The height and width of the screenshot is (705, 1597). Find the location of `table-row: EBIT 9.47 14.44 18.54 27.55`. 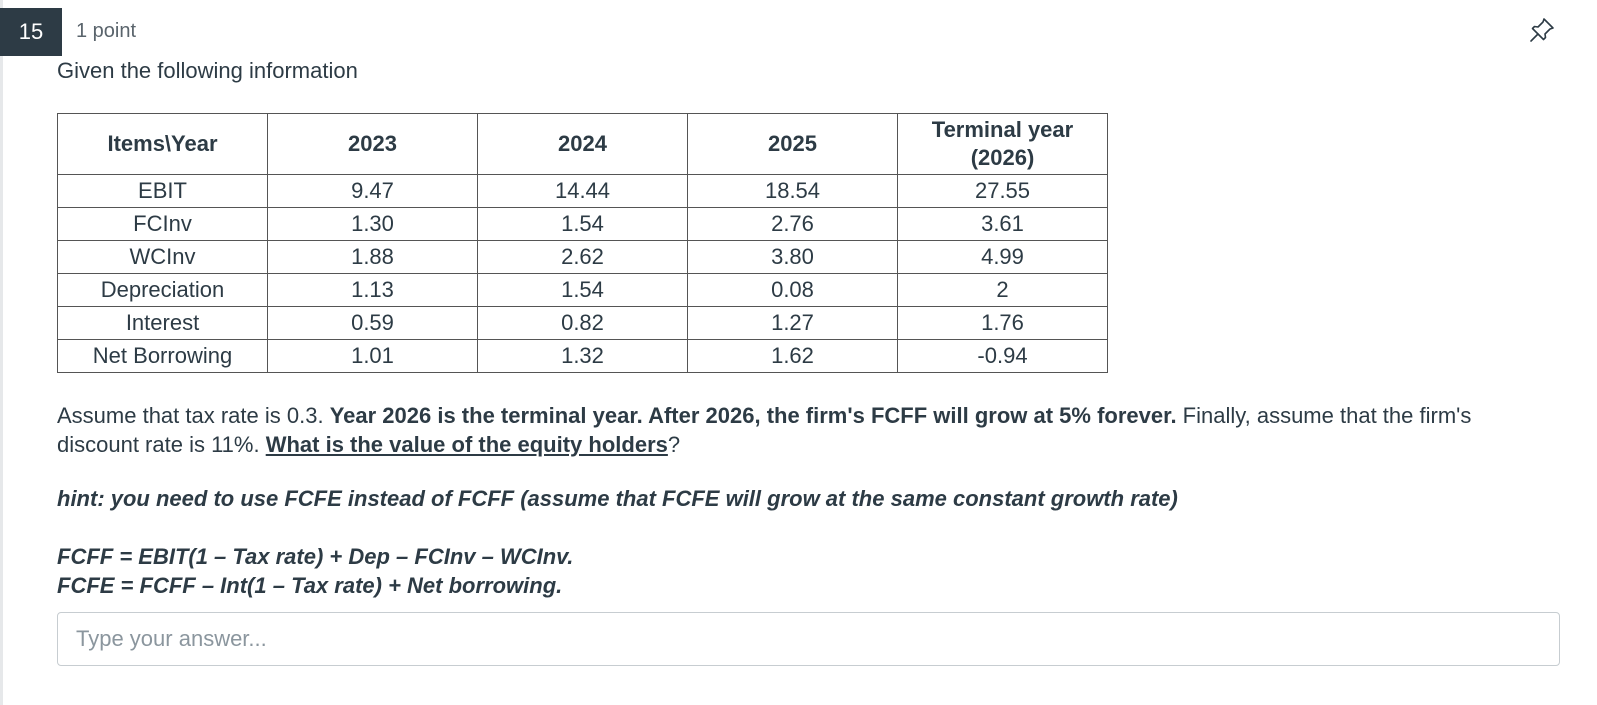

table-row: EBIT 9.47 14.44 18.54 27.55 is located at coordinates (582, 191).